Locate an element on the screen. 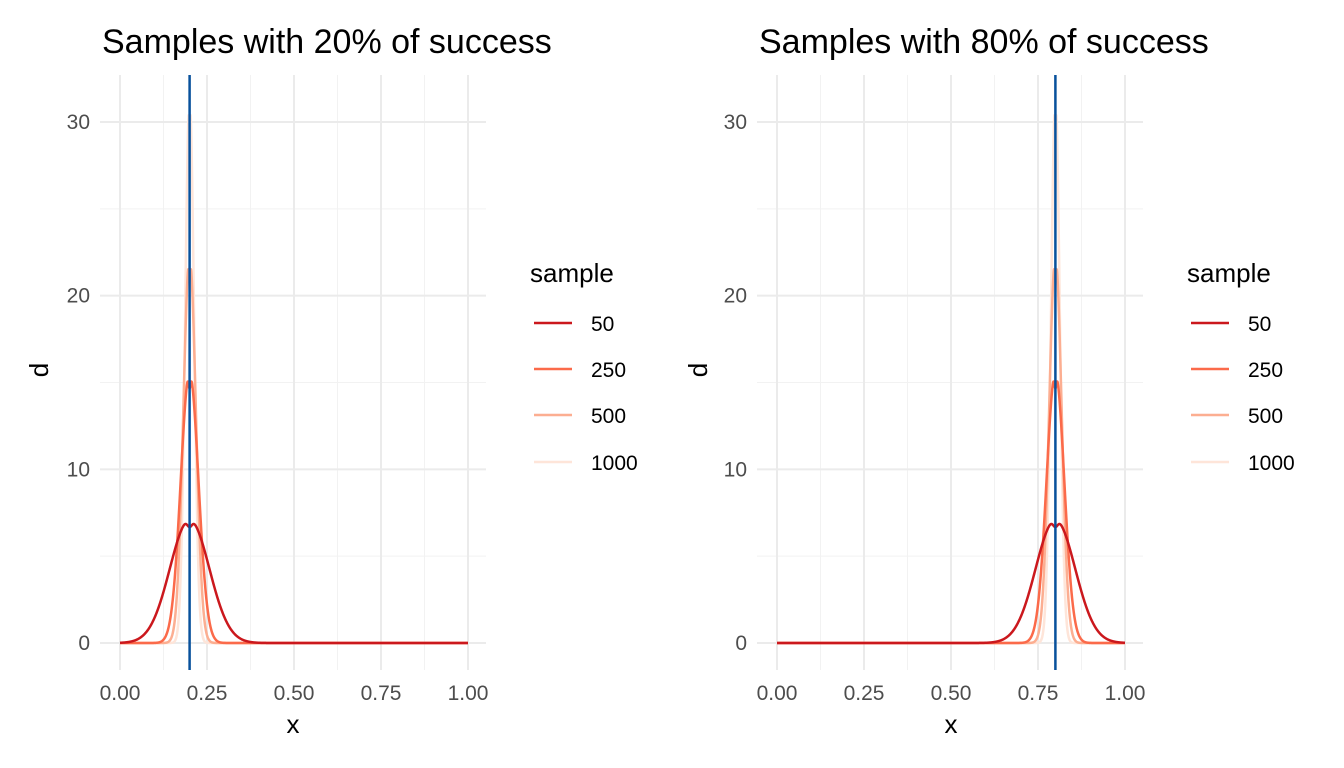 The width and height of the screenshot is (1344, 768). chart-title: Samples with 20% of success is located at coordinates (327, 42).